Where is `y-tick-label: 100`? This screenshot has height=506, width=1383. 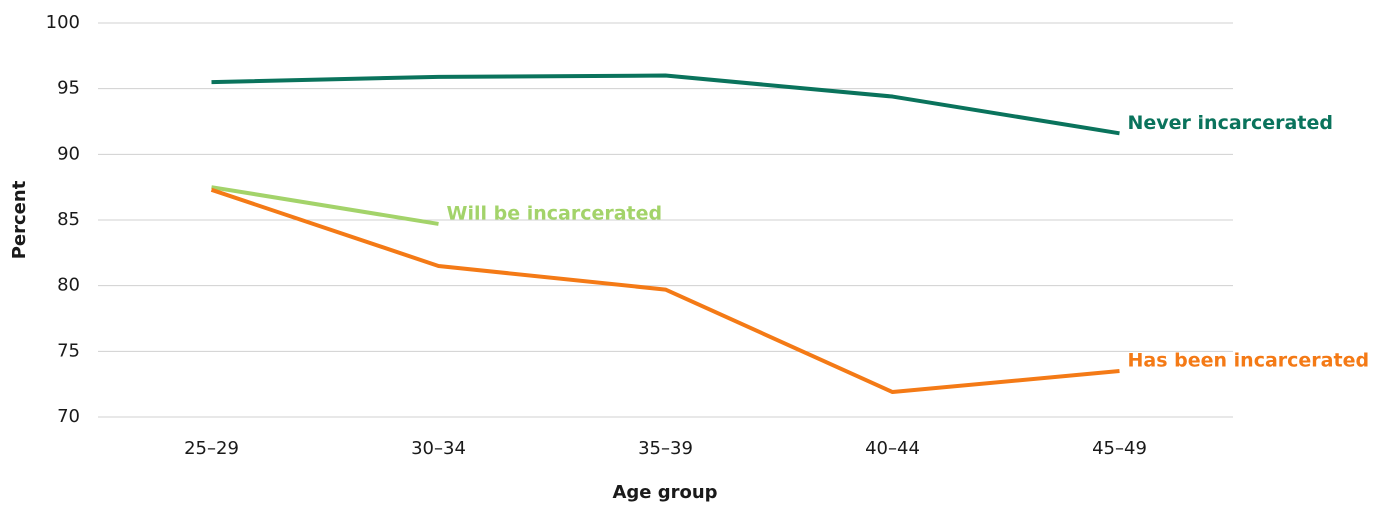 y-tick-label: 100 is located at coordinates (63, 22).